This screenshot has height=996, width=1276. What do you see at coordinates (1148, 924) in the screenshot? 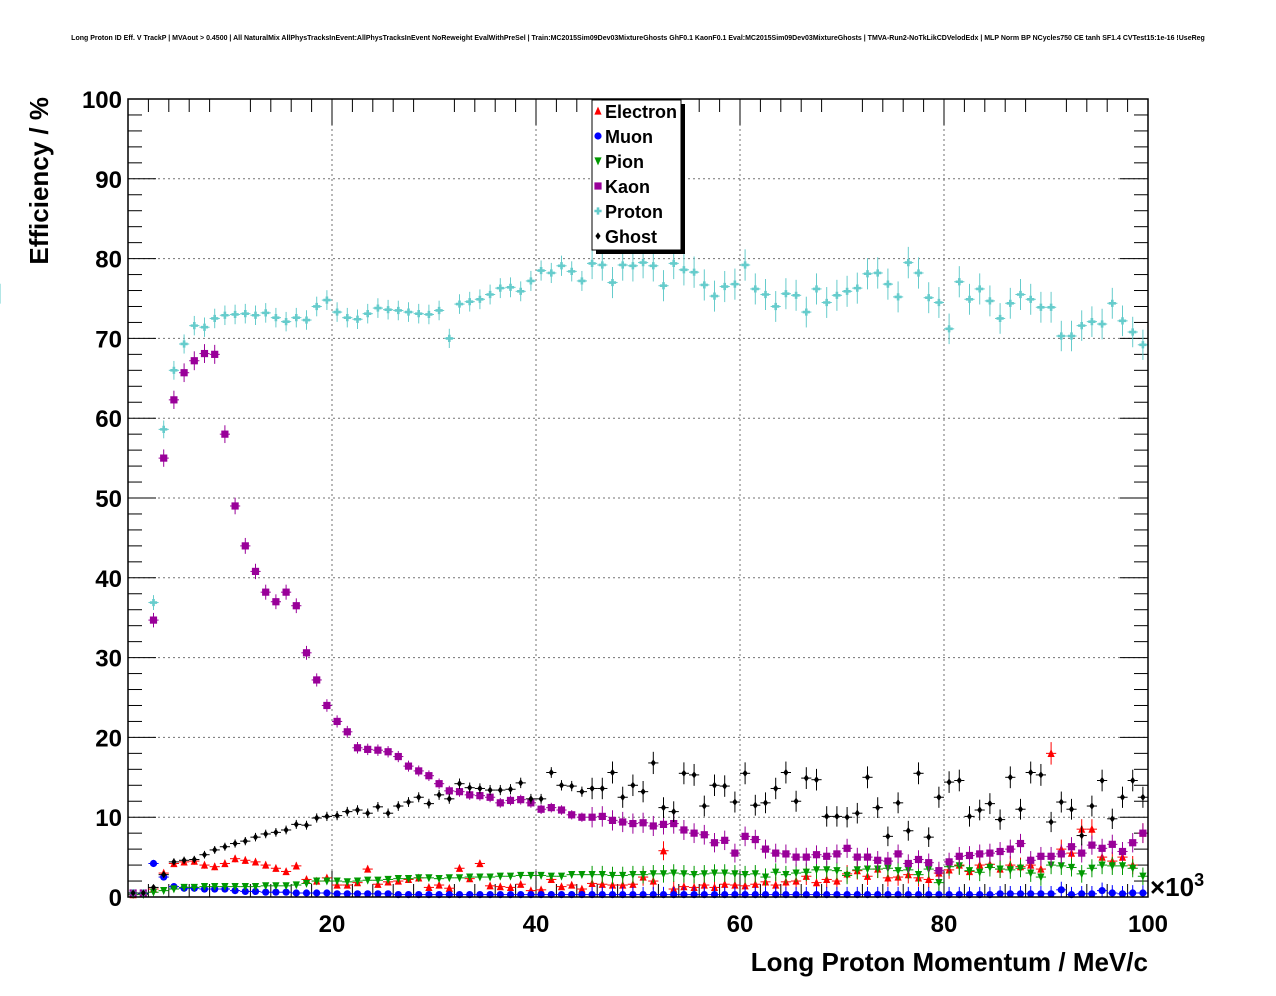
I see `x-tick-label: 100` at bounding box center [1148, 924].